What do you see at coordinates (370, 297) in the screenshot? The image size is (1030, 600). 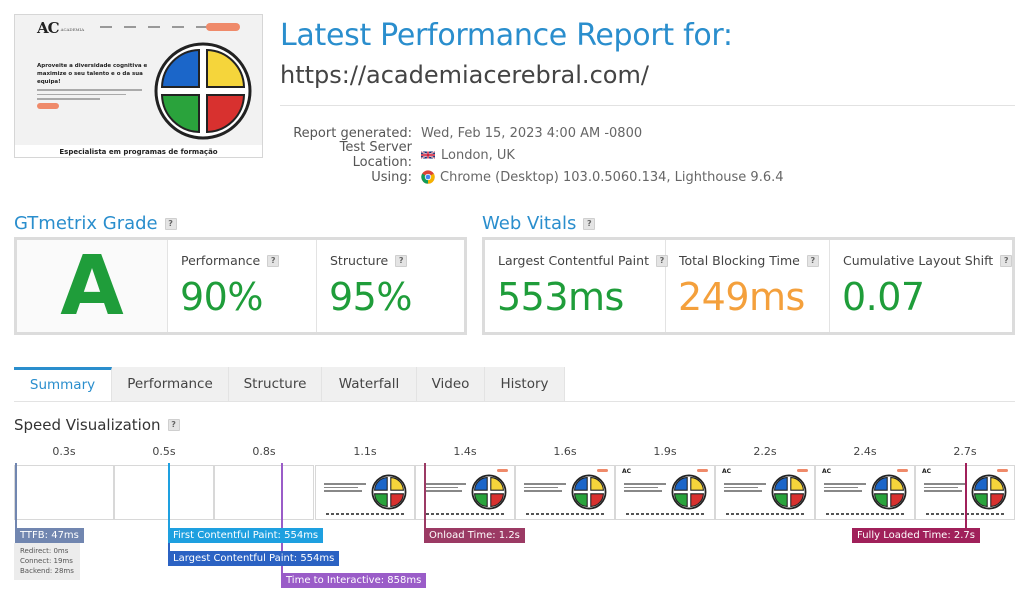 I see `structure-value: 95%` at bounding box center [370, 297].